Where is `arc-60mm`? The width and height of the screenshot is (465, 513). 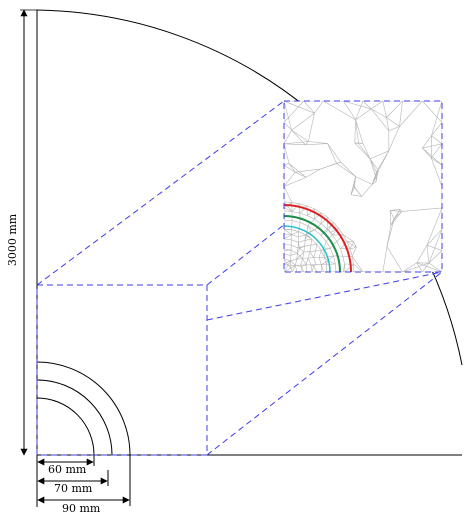
arc-60mm is located at coordinates (65, 426).